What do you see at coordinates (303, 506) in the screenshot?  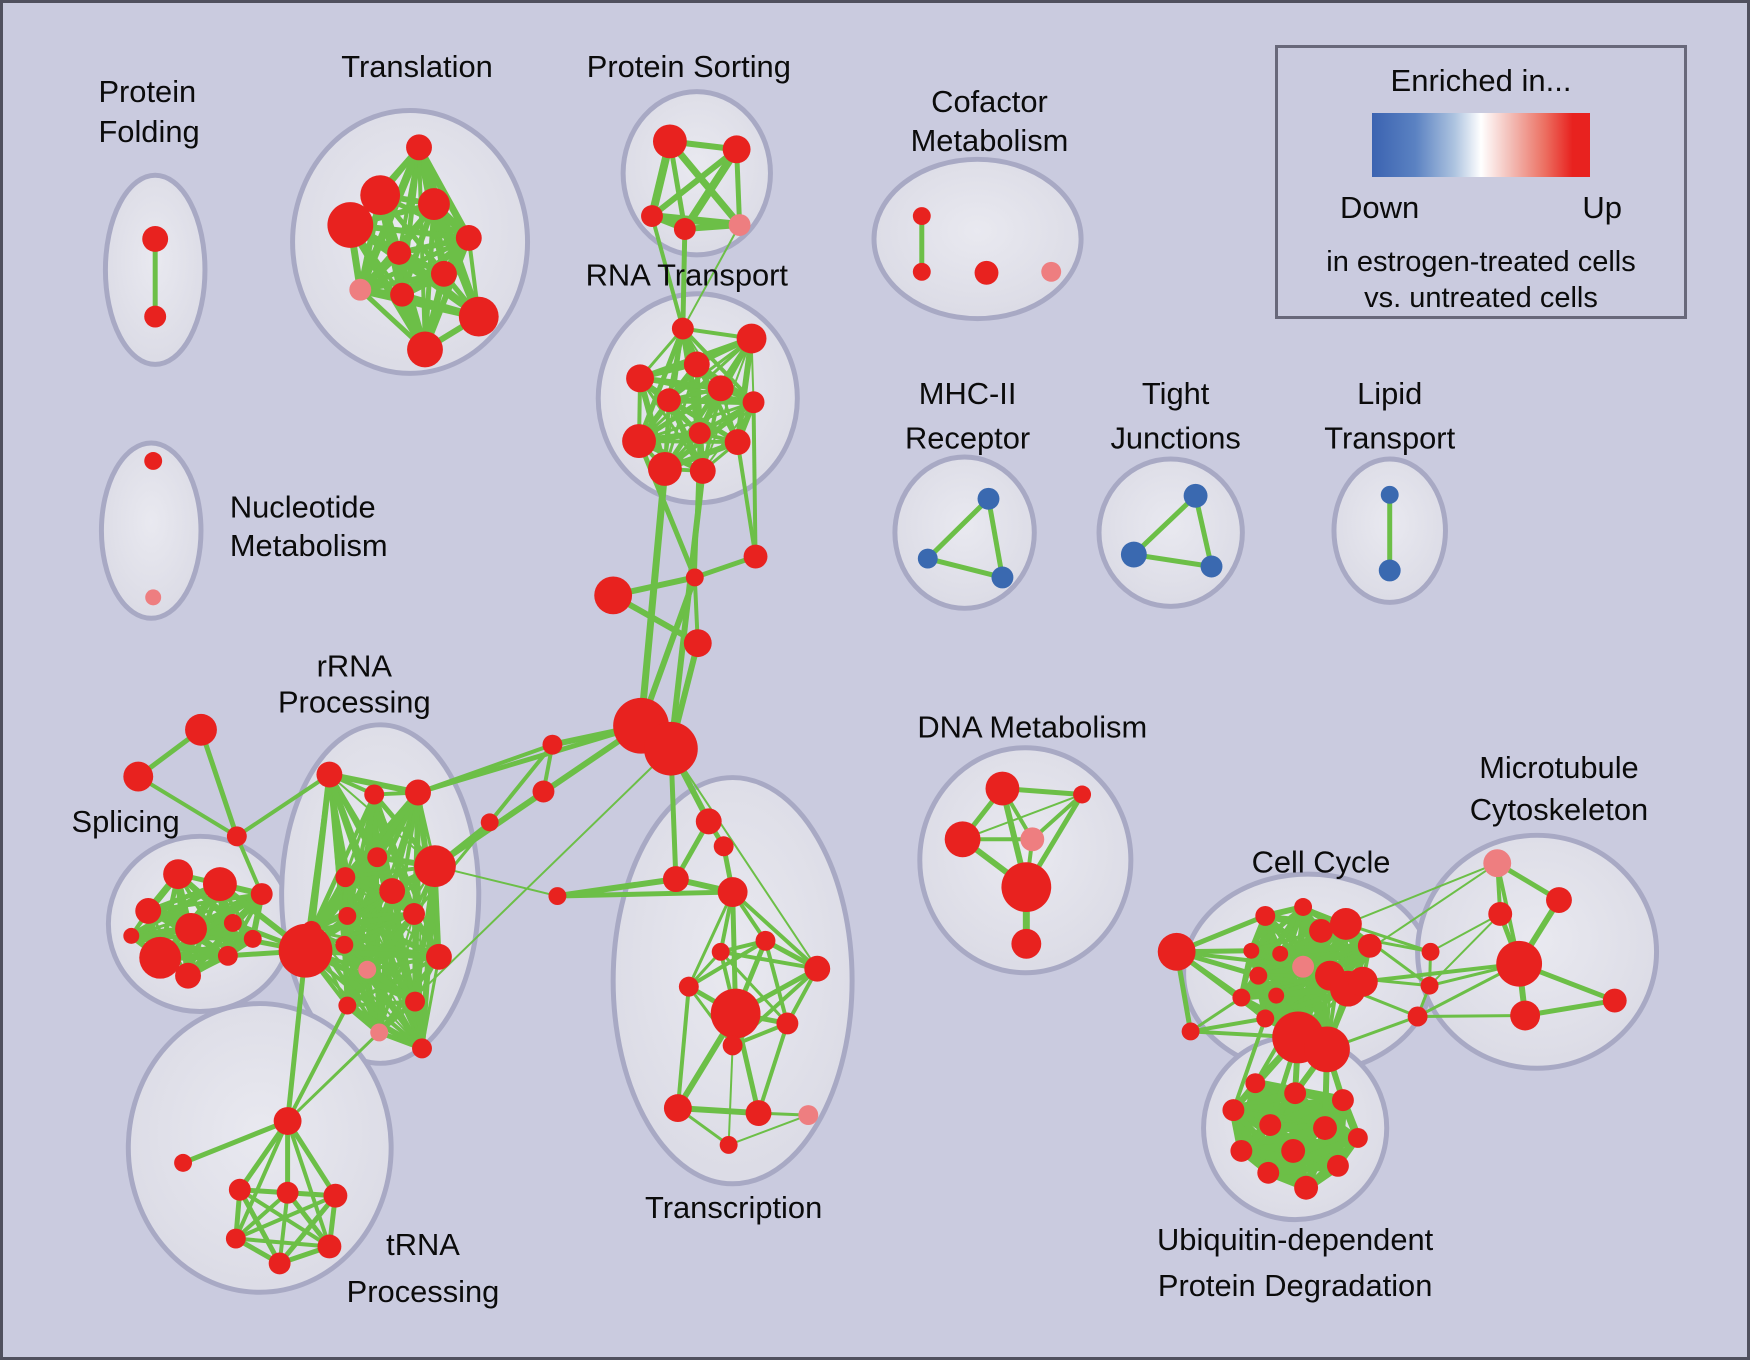 I see `cluster-label-nucleotide_metabolism-line1: Nucleotide` at bounding box center [303, 506].